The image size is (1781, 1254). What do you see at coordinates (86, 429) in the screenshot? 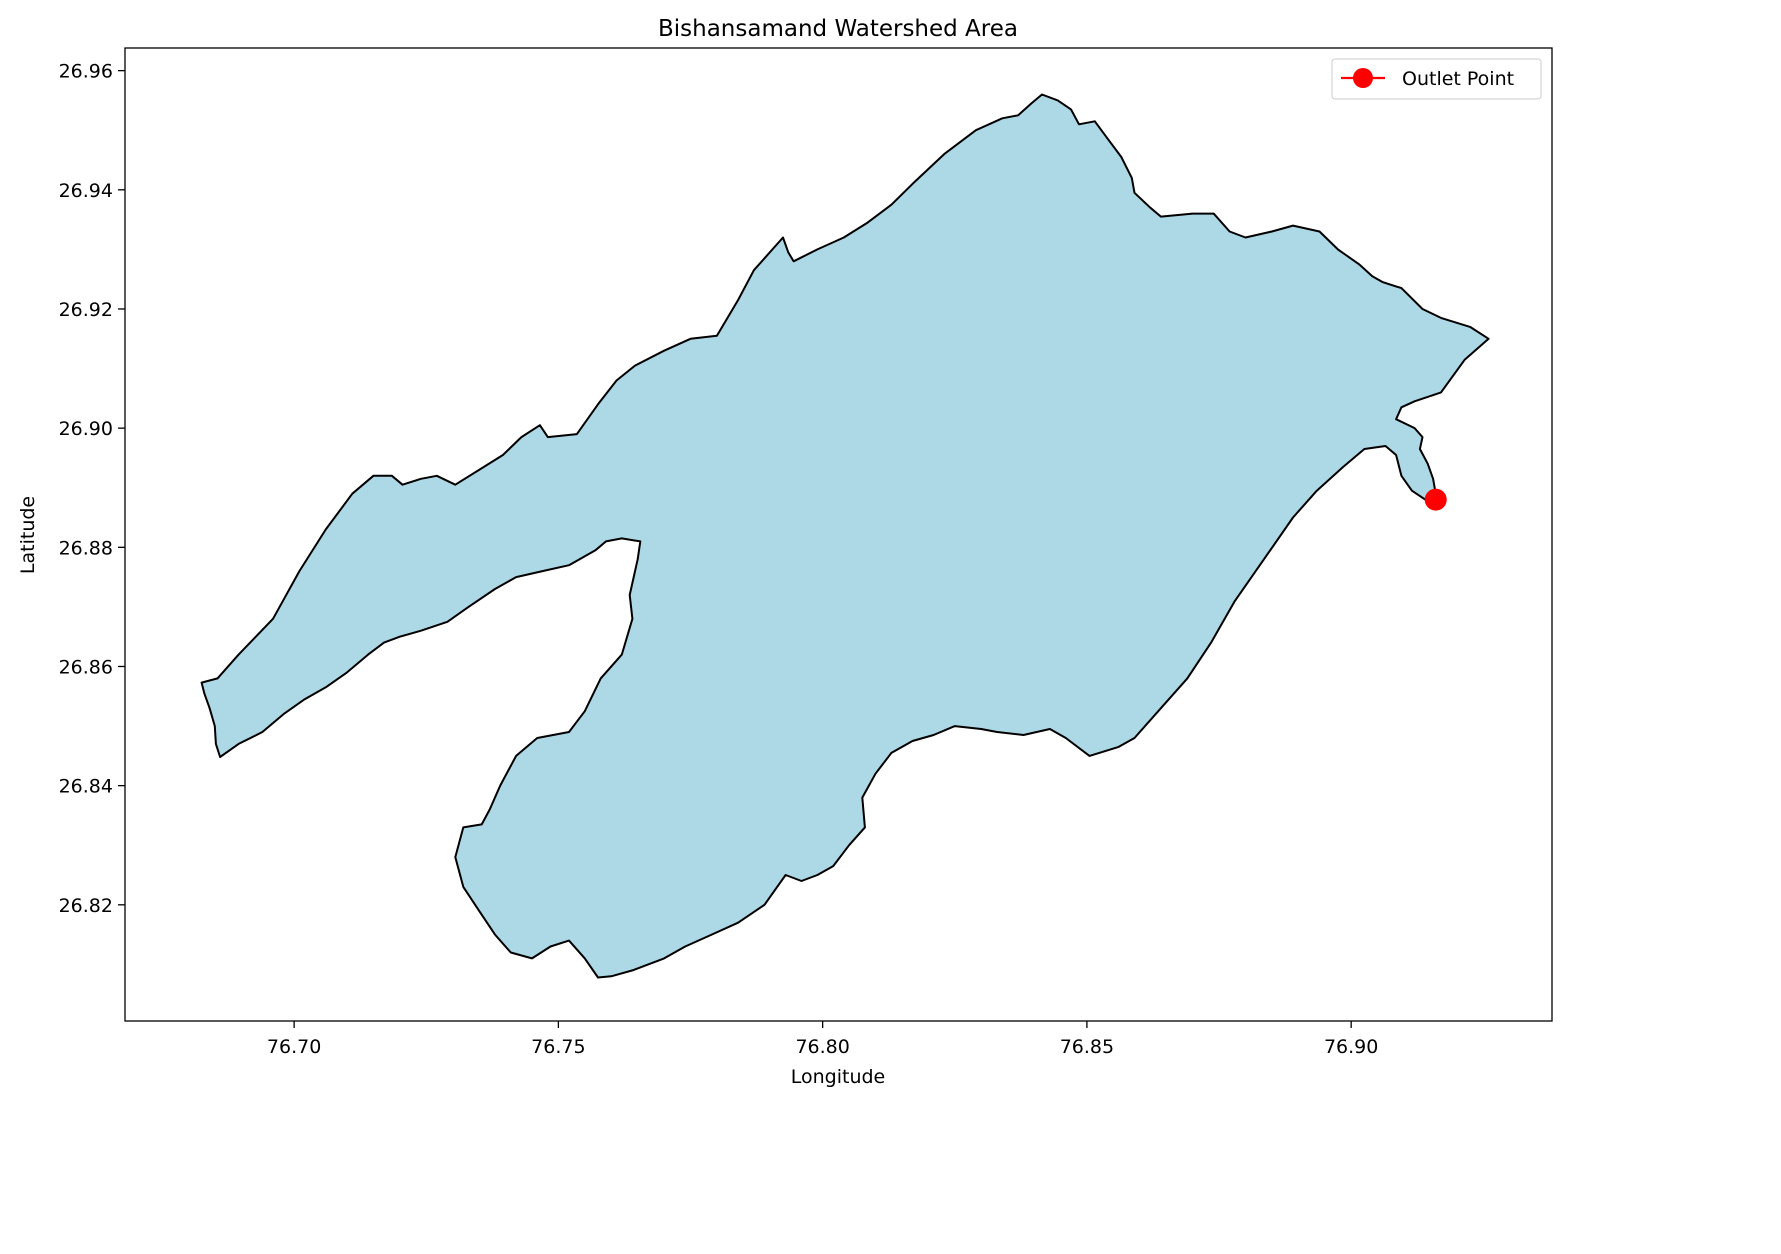
I see `y-tick-label: 26.90` at bounding box center [86, 429].